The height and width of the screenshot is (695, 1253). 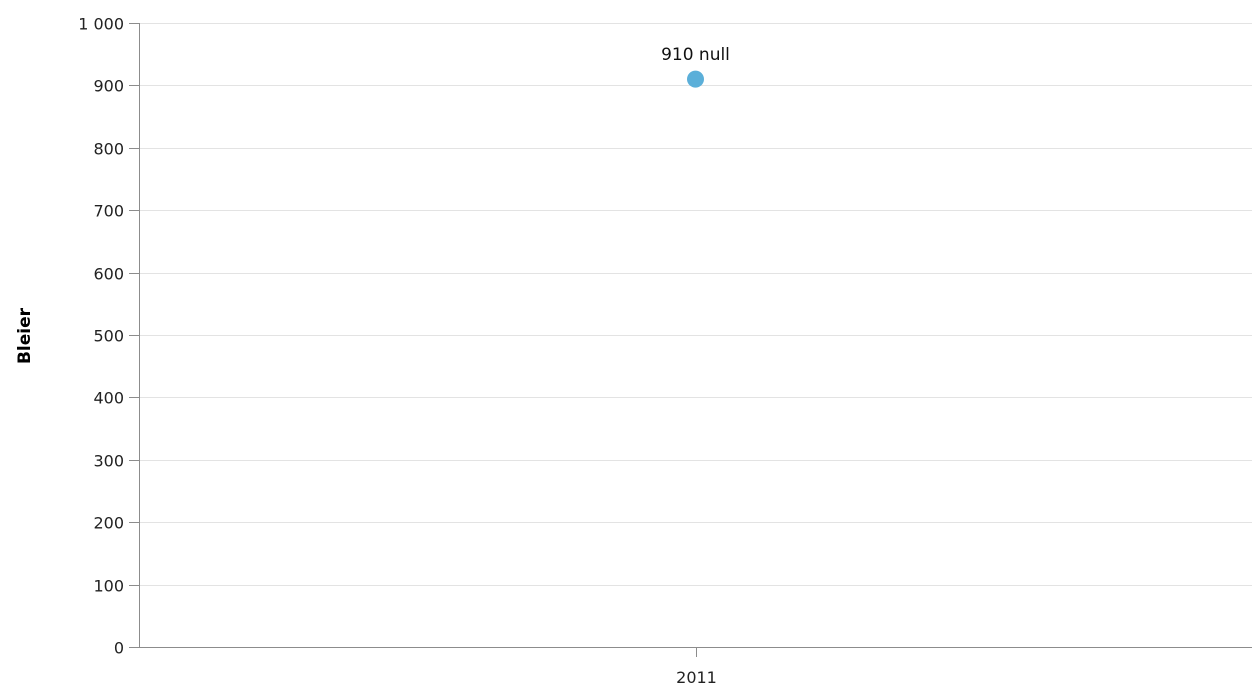 I want to click on x-tick-labels: 2011, so click(x=696, y=677).